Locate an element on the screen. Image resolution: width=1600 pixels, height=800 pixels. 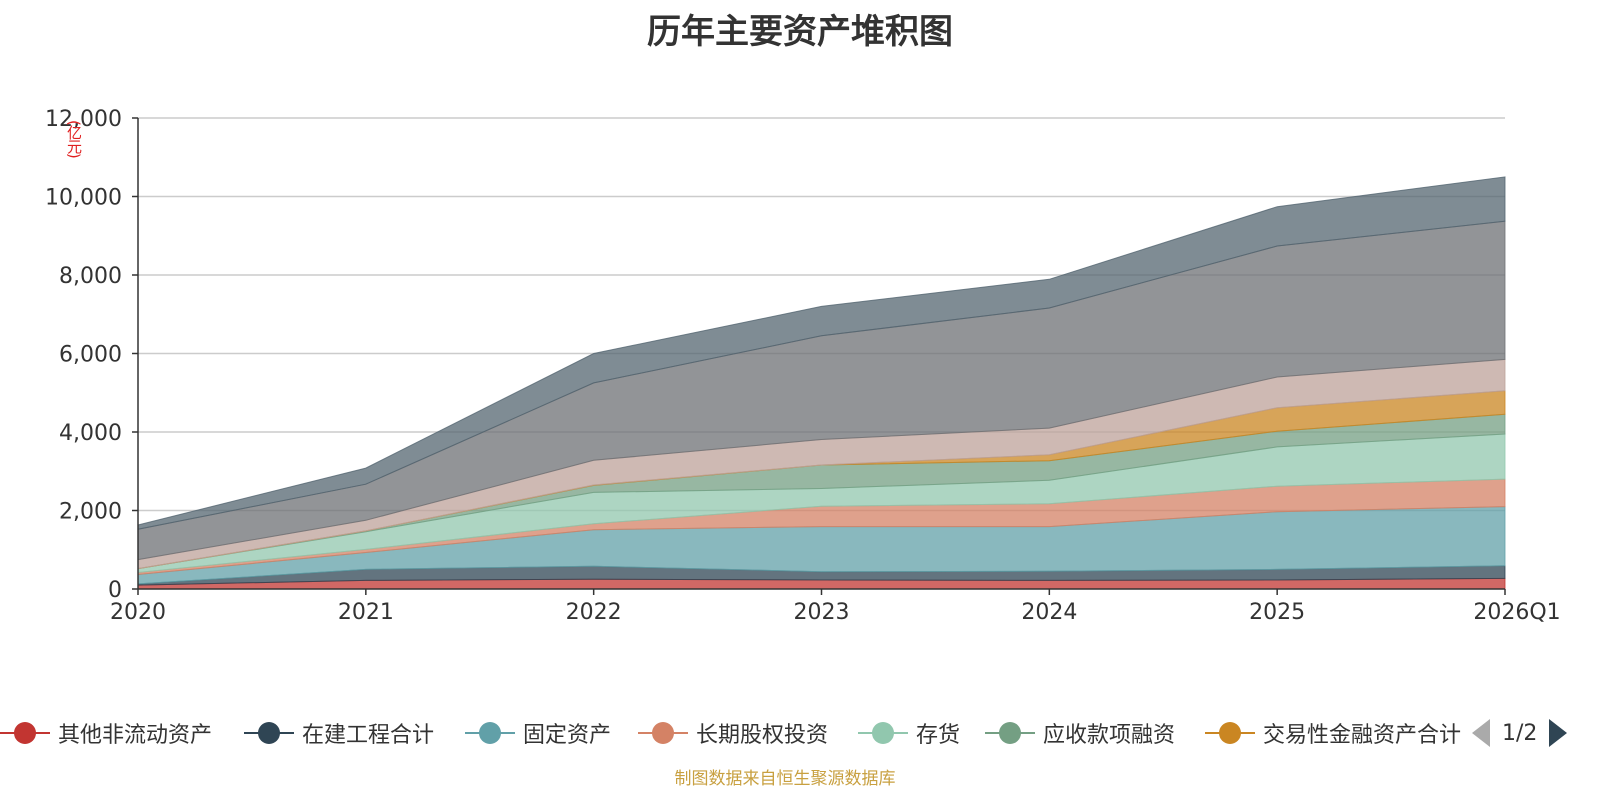
unit-text: 亿元 is located at coordinates (74, 138).